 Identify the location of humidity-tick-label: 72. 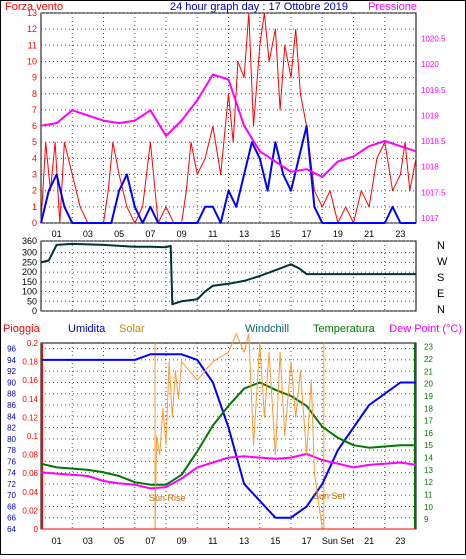
(11, 484).